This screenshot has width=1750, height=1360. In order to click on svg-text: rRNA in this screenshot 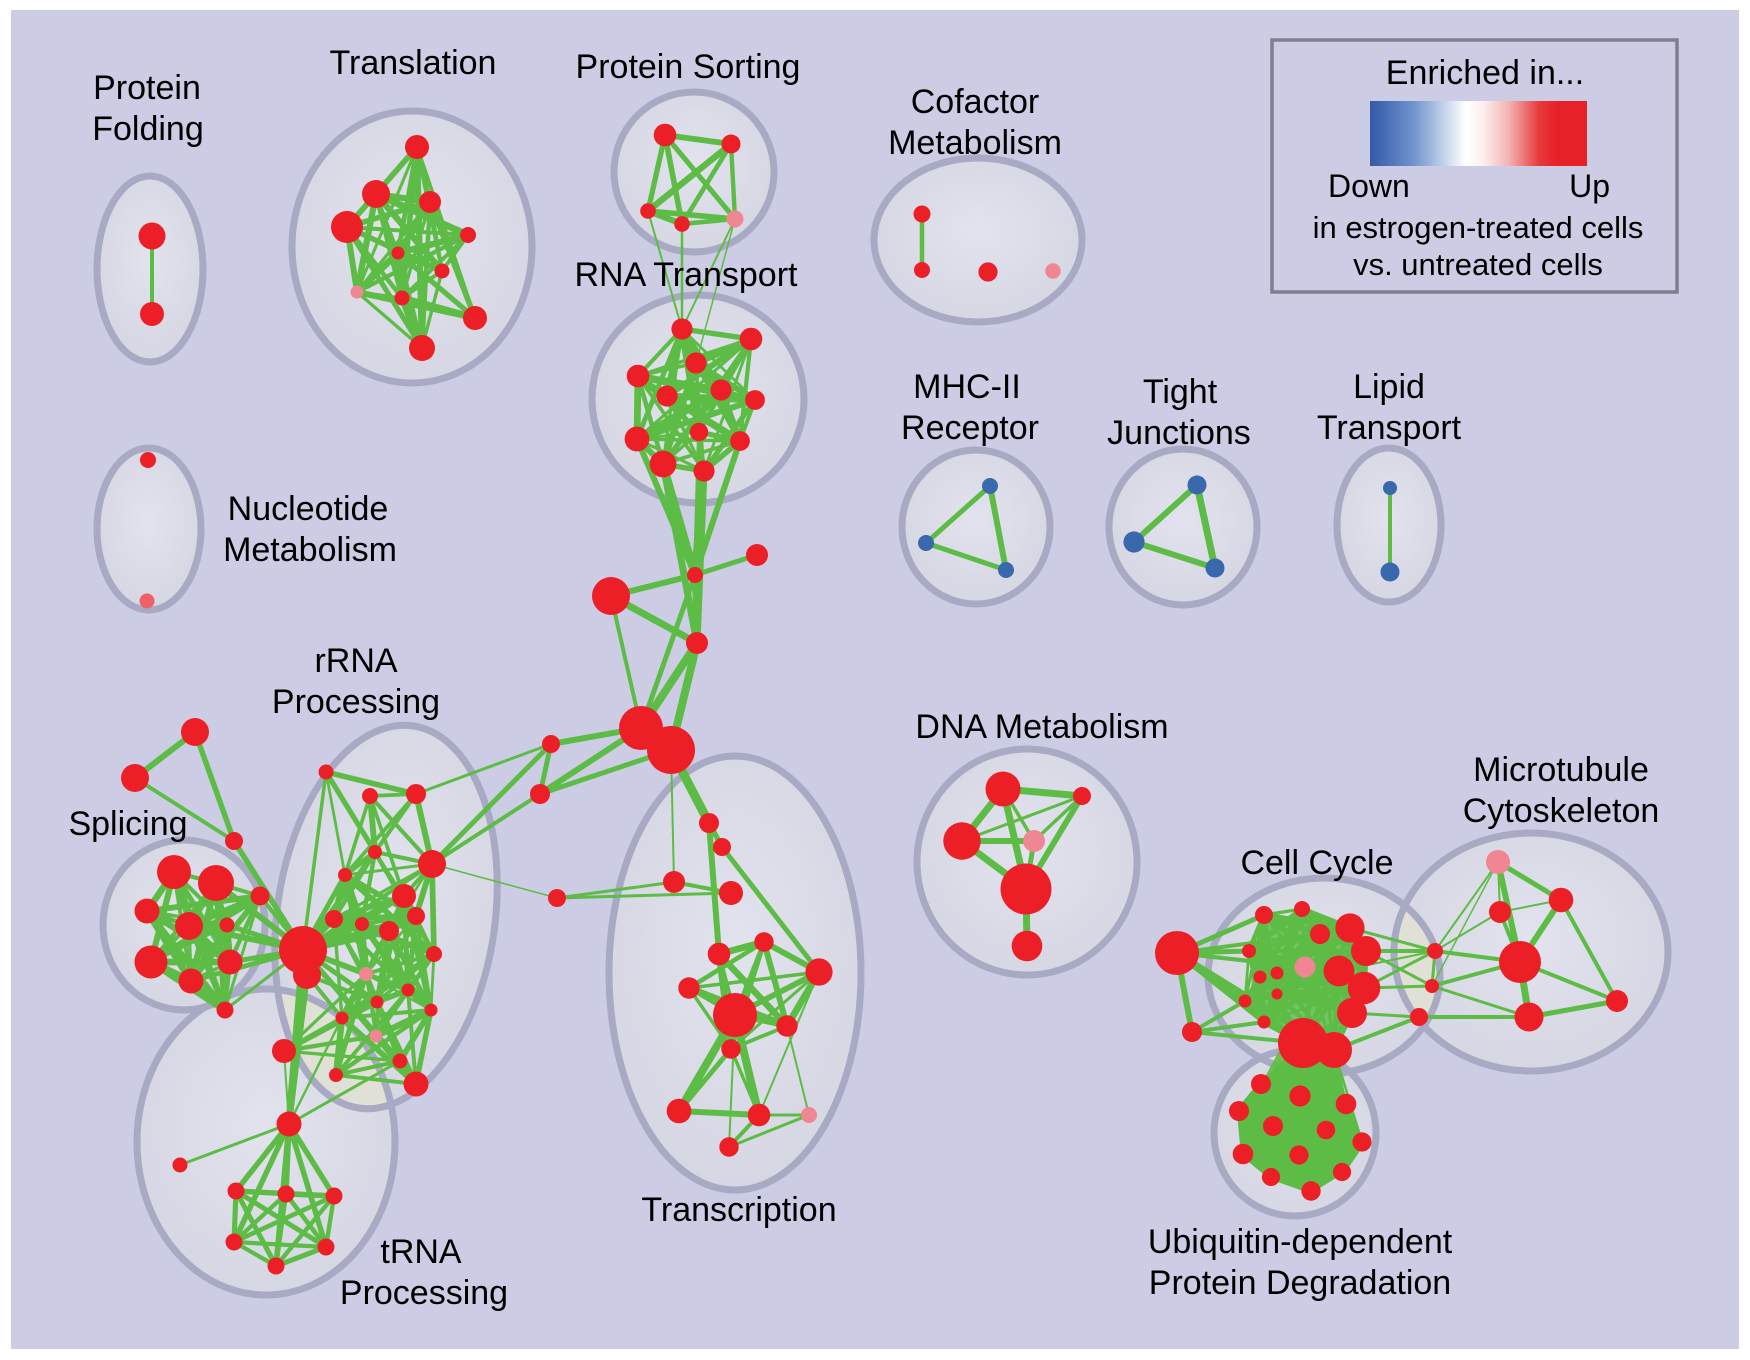, I will do `click(355, 661)`.